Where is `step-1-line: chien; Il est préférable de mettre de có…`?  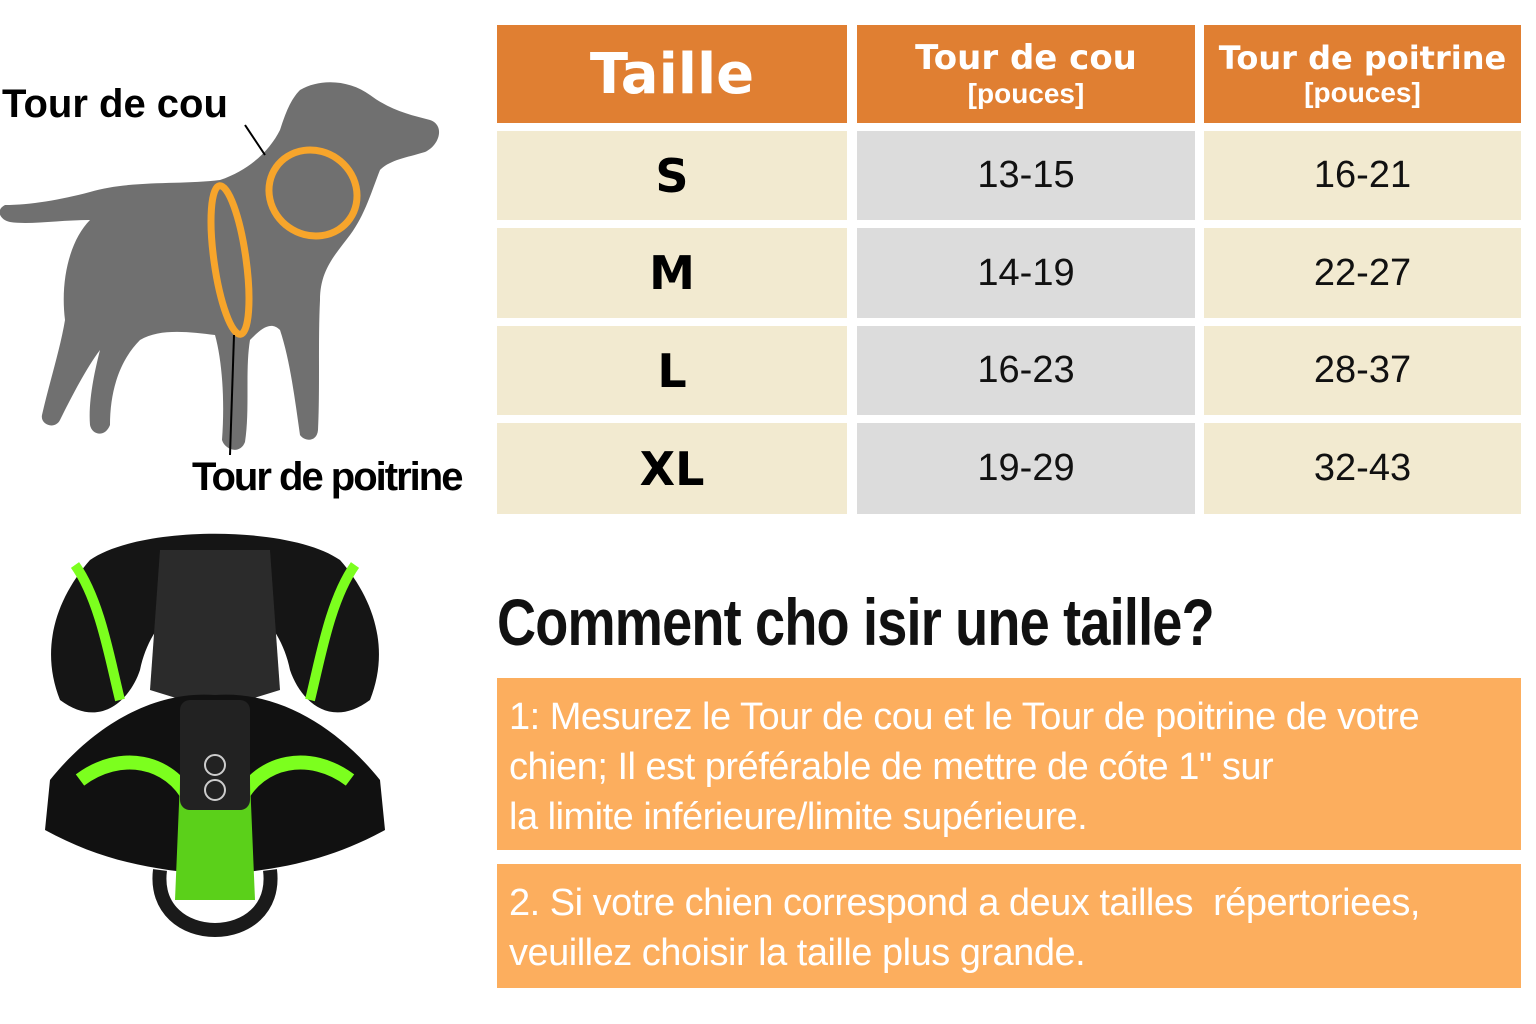
step-1-line: chien; Il est préférable de mettre de có… is located at coordinates (891, 767).